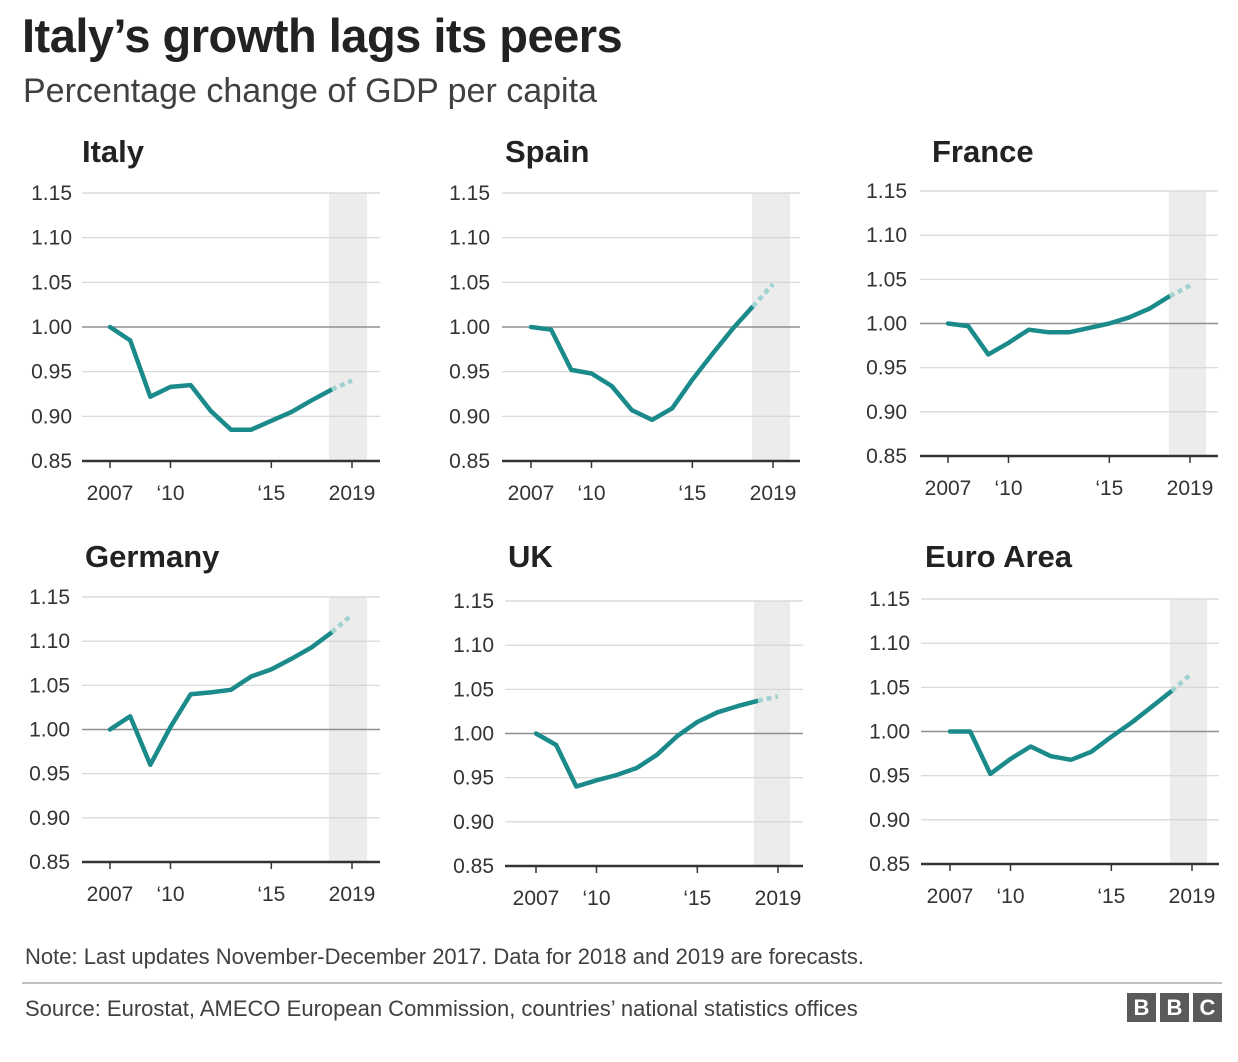 The image size is (1238, 1062). Describe the element at coordinates (113, 151) in the screenshot. I see `panel-title: Italy` at that location.